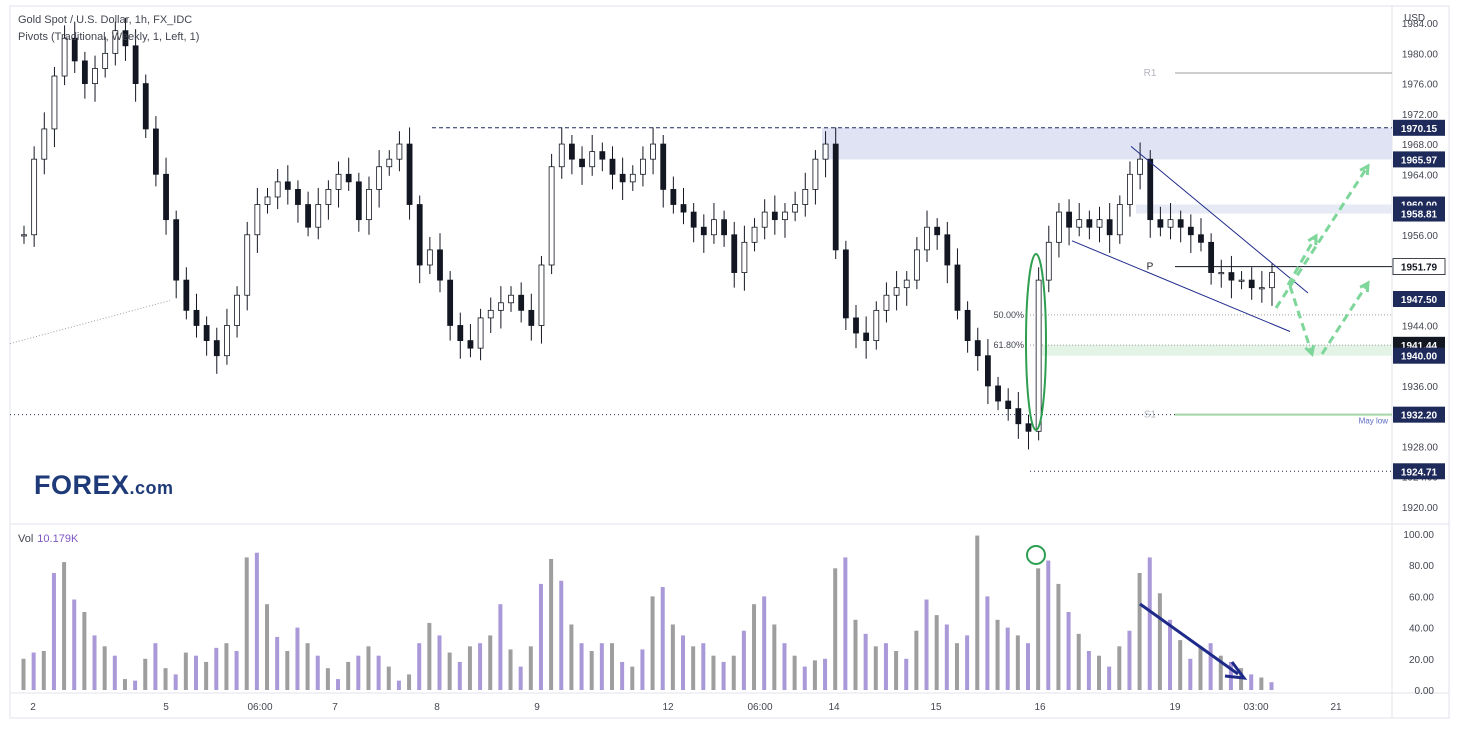  What do you see at coordinates (1312, 239) in the screenshot?
I see `projection-arrowhead` at bounding box center [1312, 239].